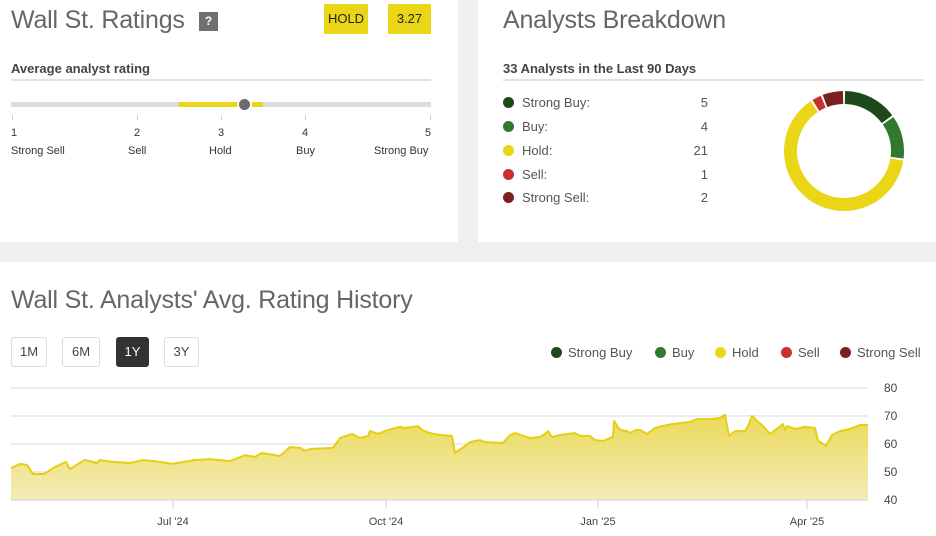 The image size is (936, 536). Describe the element at coordinates (409, 19) in the screenshot. I see `rating-value-badge: 3.27` at that location.